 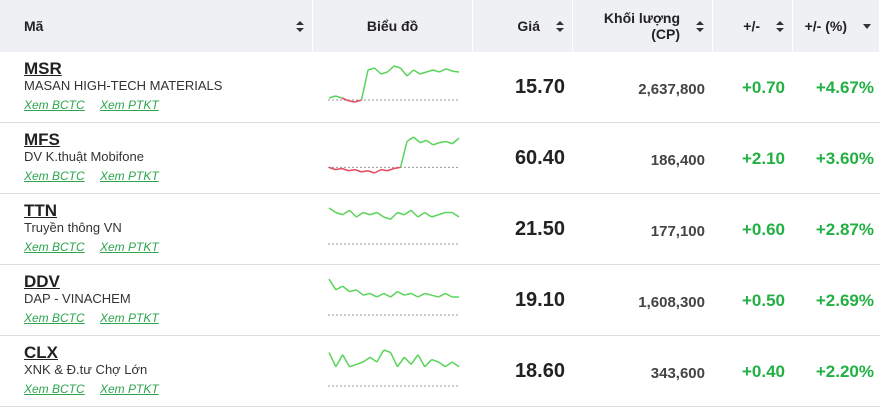 What do you see at coordinates (844, 300) in the screenshot?
I see `change-pct: +2.69%` at bounding box center [844, 300].